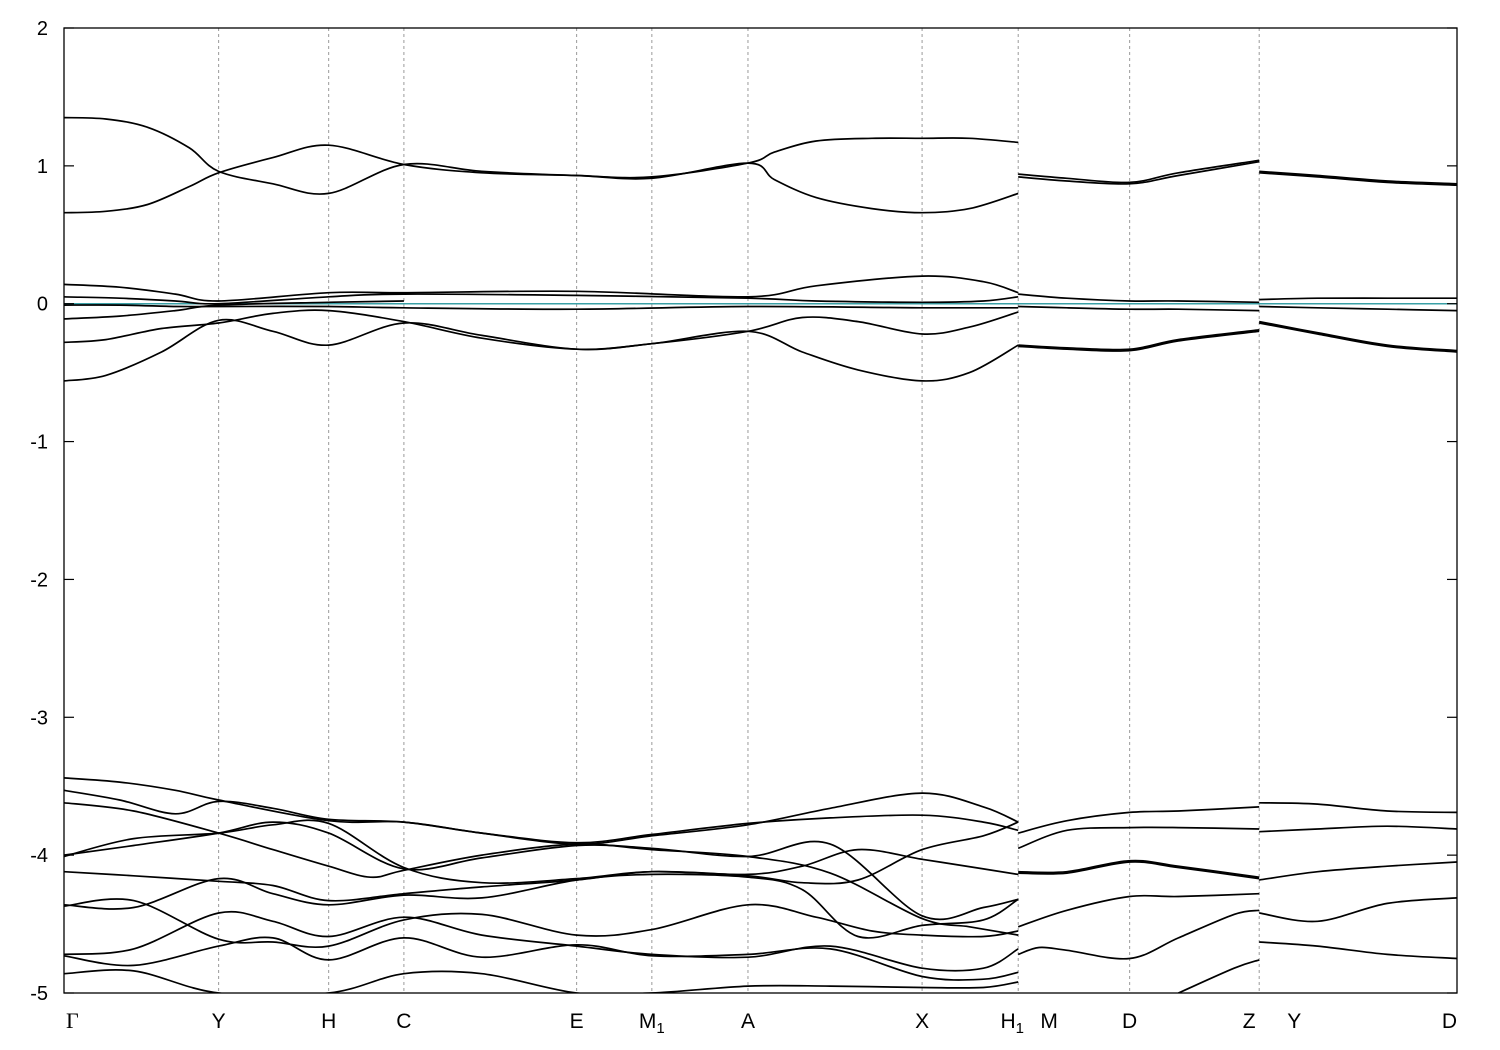 This screenshot has height=1050, width=1500. Describe the element at coordinates (577, 1021) in the screenshot. I see `kpoint-label: E` at that location.